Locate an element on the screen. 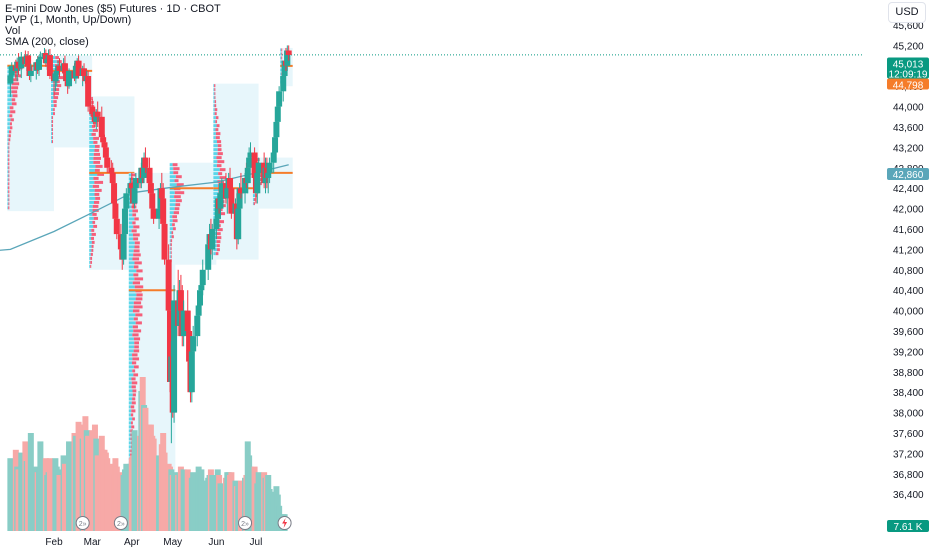  indicator-sma: SMA (200, close) is located at coordinates (47, 42).